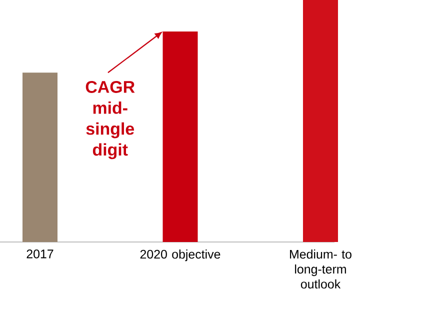 The height and width of the screenshot is (320, 430). I want to click on annotation: CAGR mid-single digit, so click(110, 120).